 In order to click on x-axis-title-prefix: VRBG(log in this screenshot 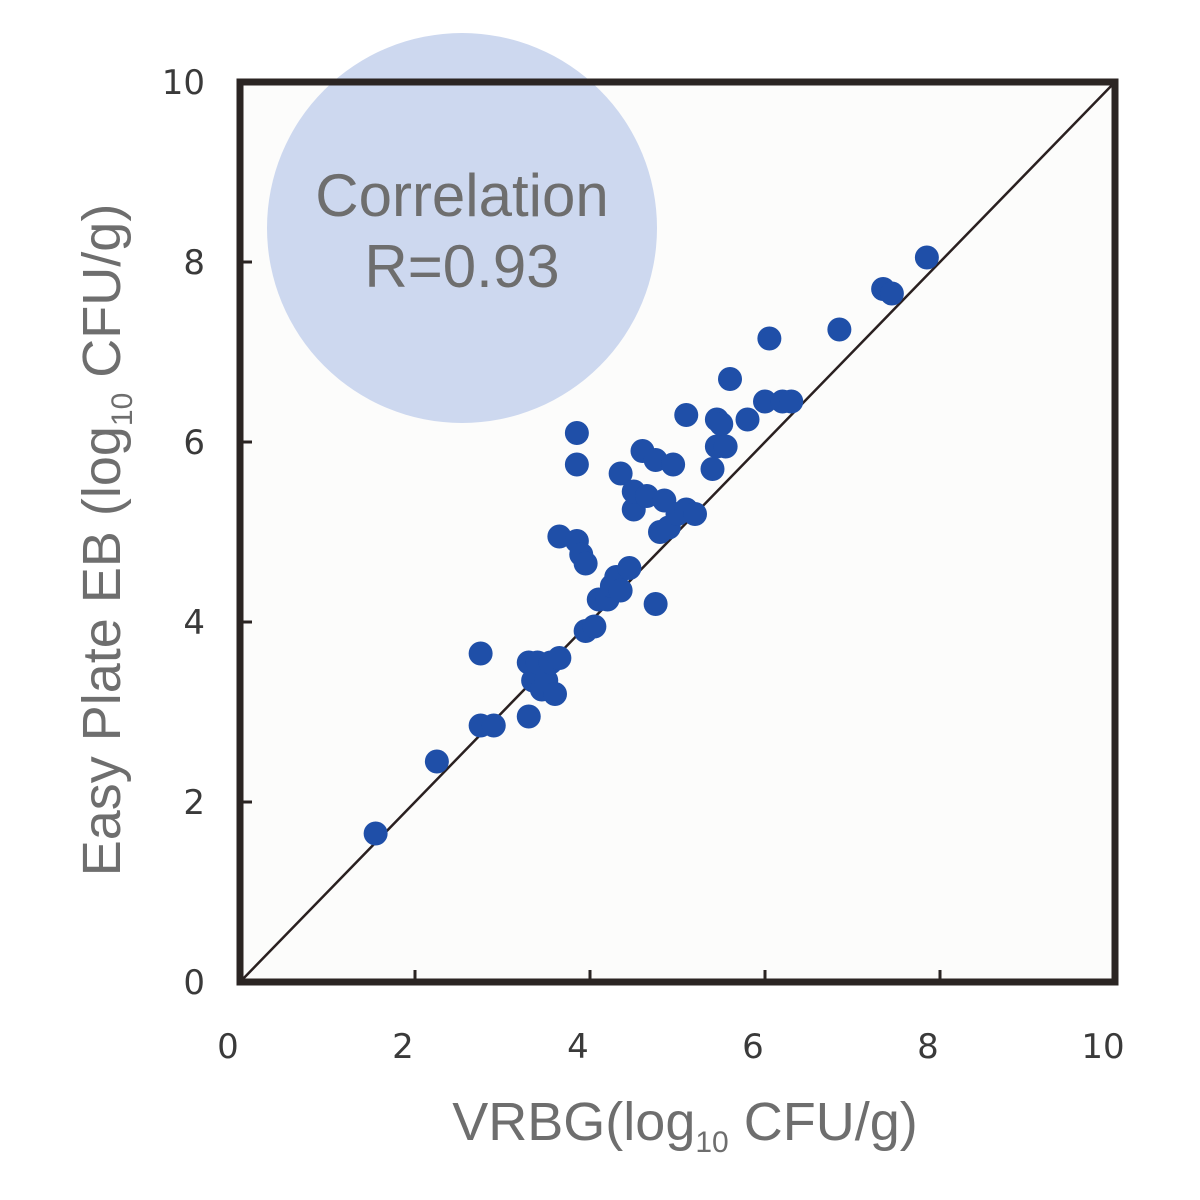, I will do `click(573, 1122)`.